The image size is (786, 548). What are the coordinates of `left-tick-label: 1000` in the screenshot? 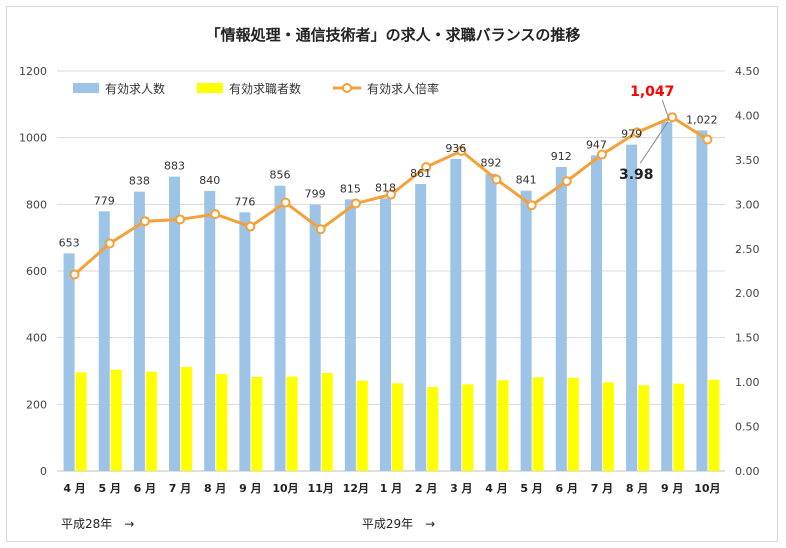 It's located at (33, 138).